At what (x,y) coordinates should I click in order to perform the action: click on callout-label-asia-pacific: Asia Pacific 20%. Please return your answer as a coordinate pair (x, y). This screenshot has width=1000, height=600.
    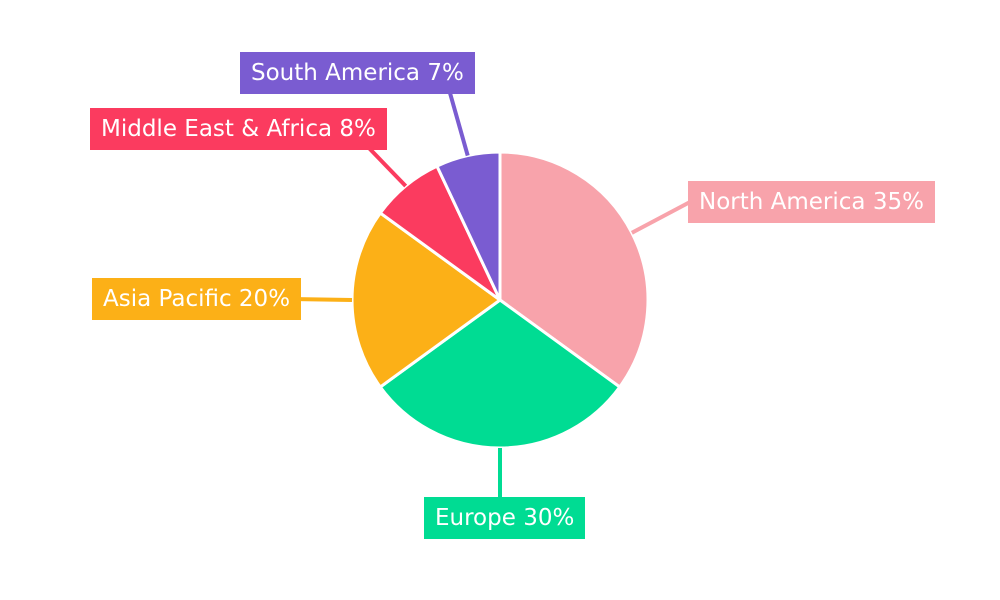
    Looking at the image, I should click on (197, 299).